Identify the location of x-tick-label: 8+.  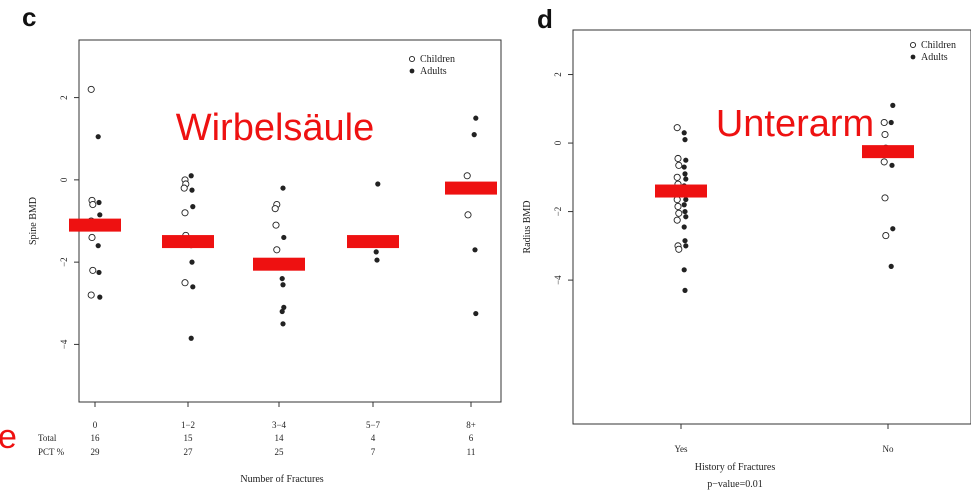
(471, 425).